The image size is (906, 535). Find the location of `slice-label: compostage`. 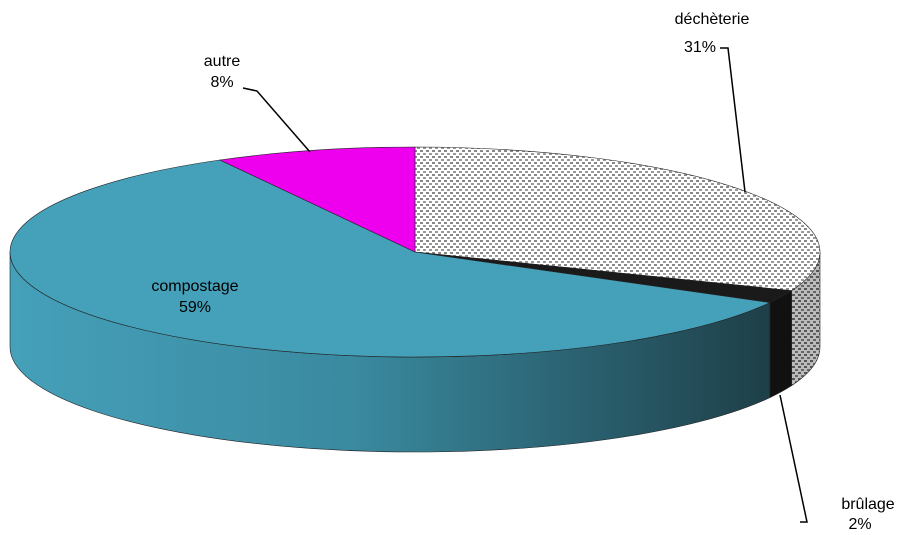

slice-label: compostage is located at coordinates (194, 286).